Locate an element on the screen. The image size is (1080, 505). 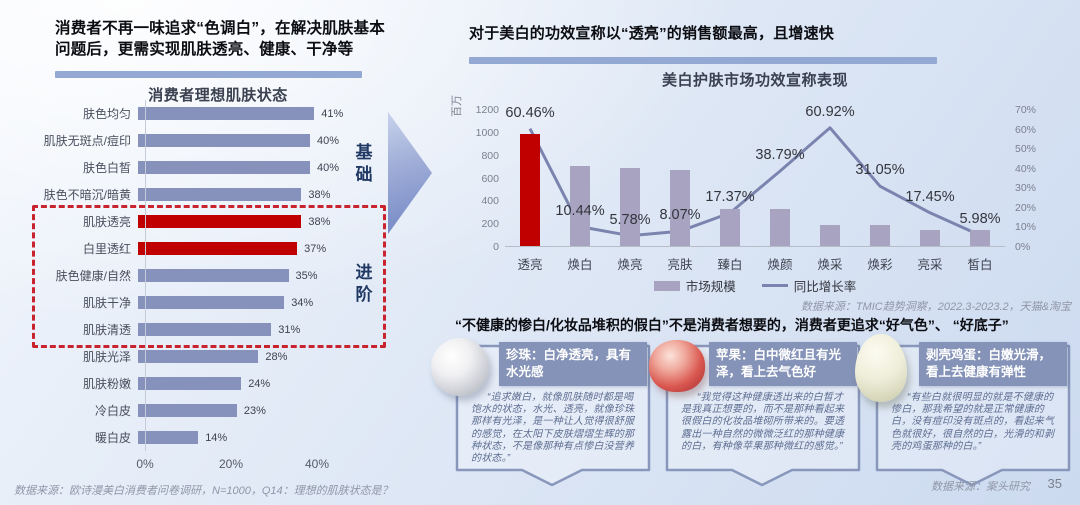
category-label: 白里透红 is located at coordinates (106, 249).